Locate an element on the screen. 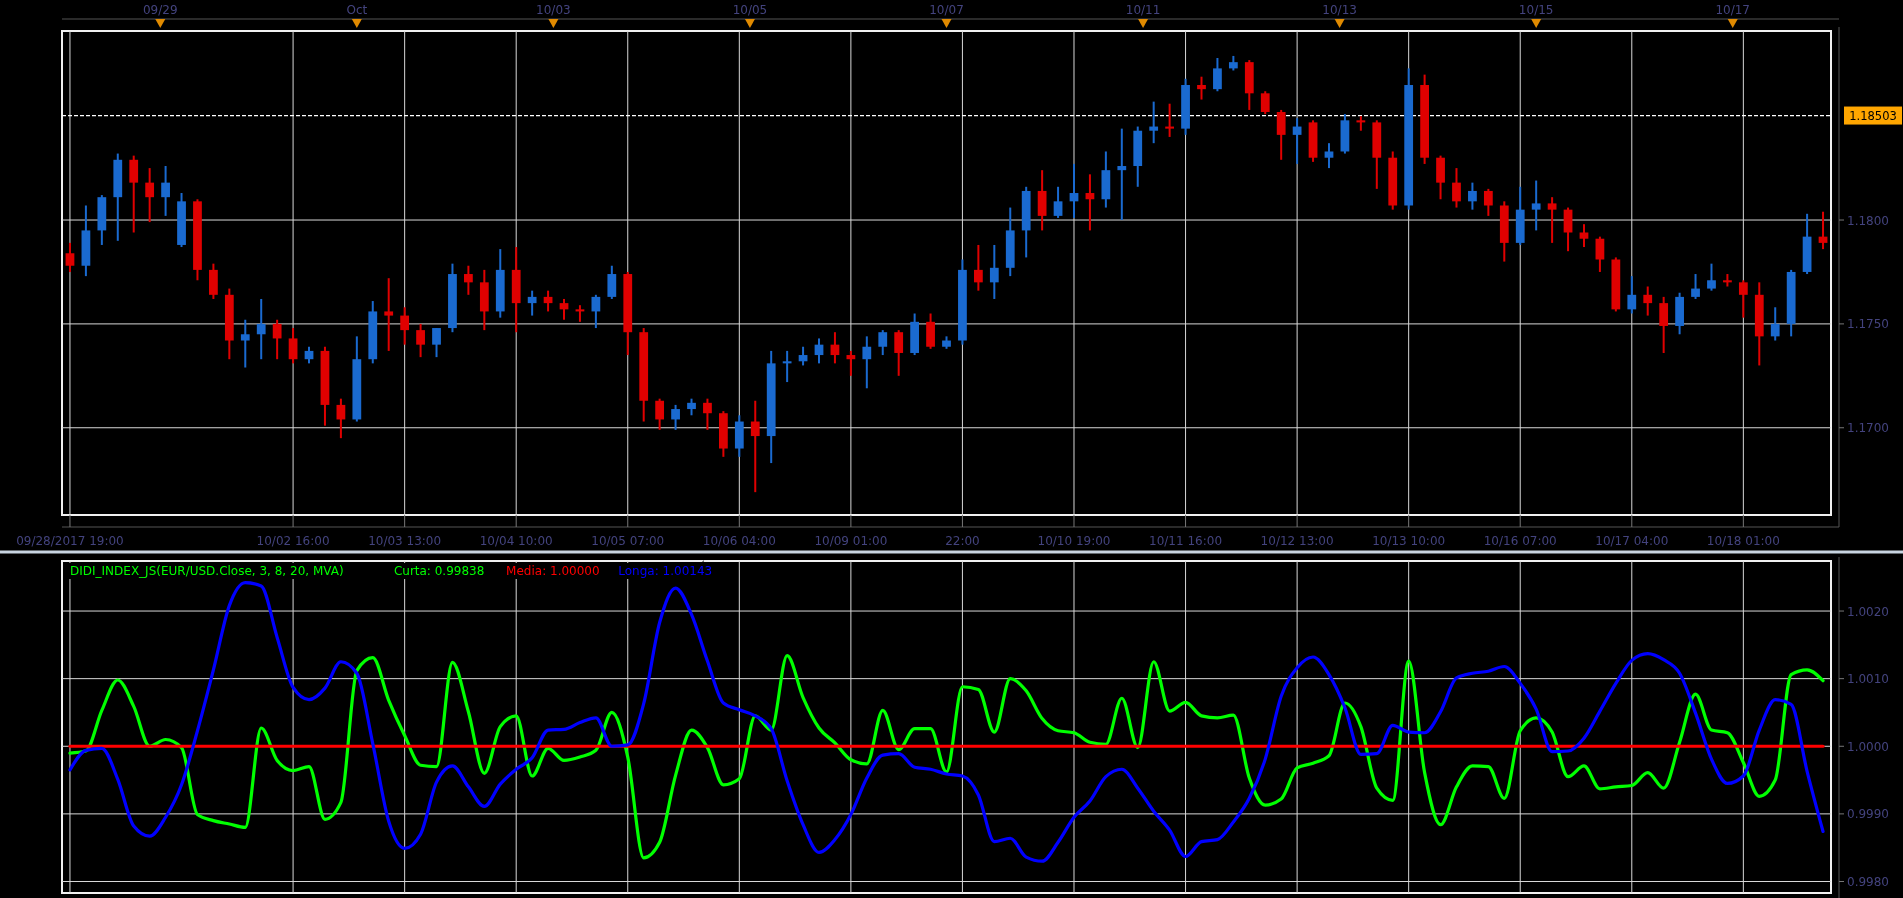 Image resolution: width=1903 pixels, height=898 pixels. text: 10/15 is located at coordinates (1536, 10).